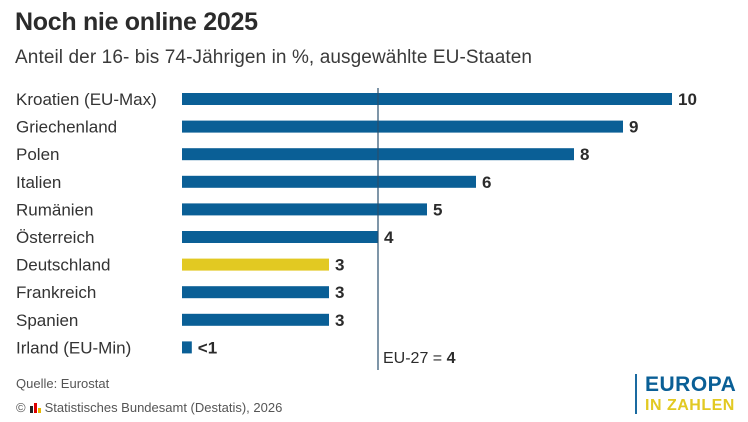 The image size is (748, 422). What do you see at coordinates (136, 22) in the screenshot?
I see `chart-title: Noch nie online 2025` at bounding box center [136, 22].